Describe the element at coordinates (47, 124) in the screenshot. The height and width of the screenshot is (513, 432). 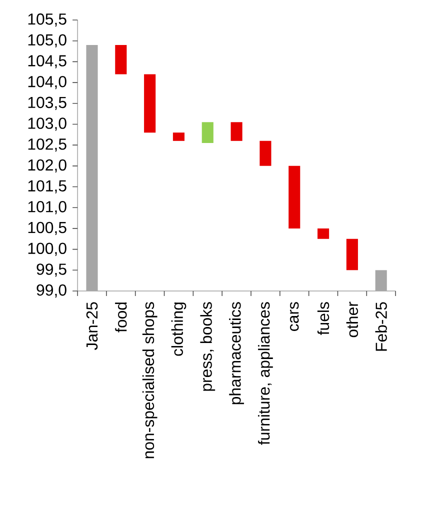
I see `y-tick-label: 103,0` at that location.